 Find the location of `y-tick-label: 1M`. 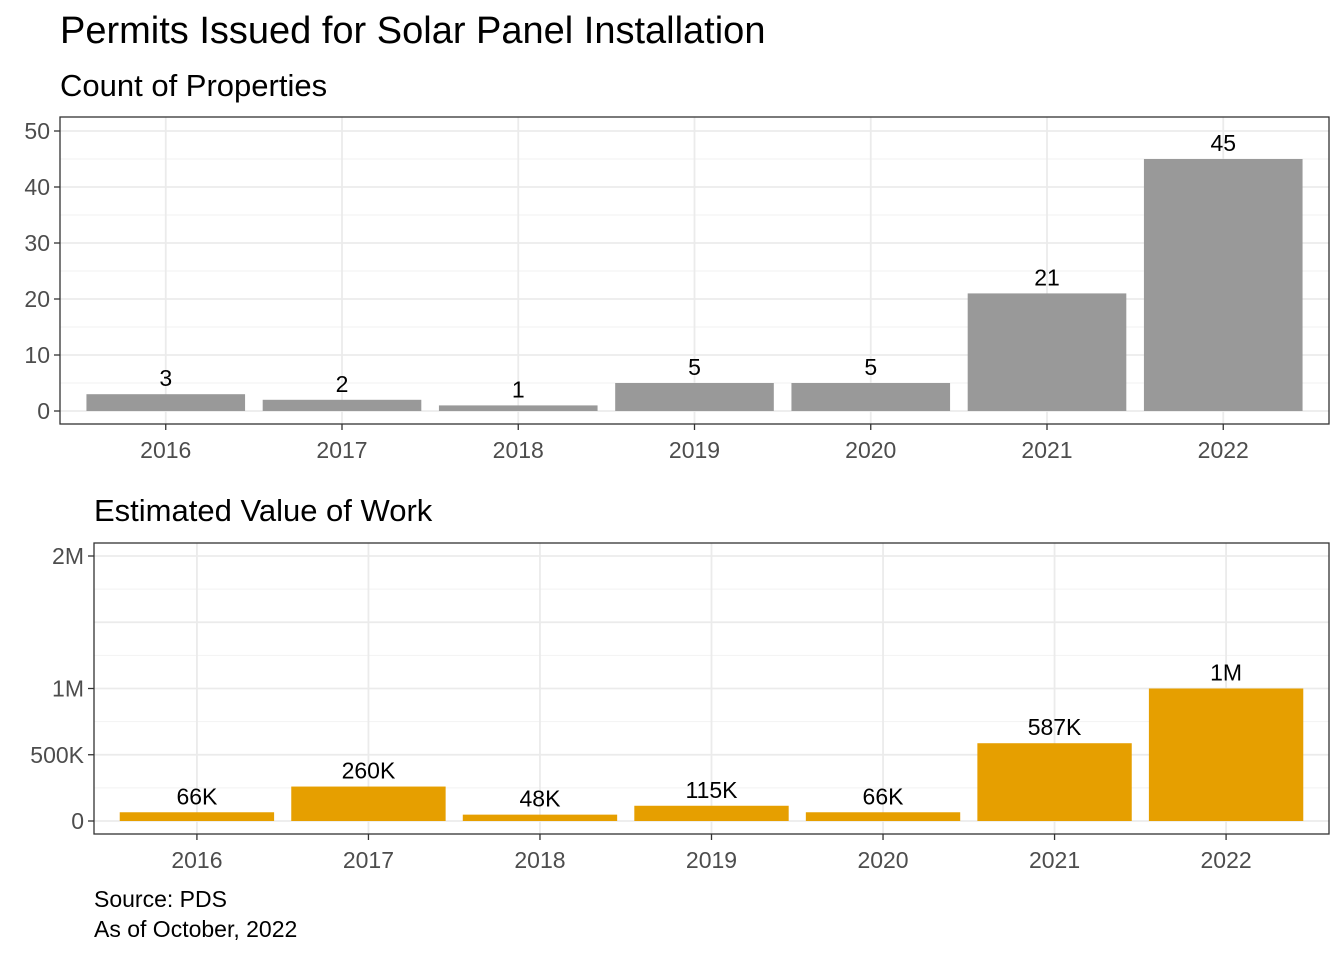

y-tick-label: 1M is located at coordinates (68, 689).